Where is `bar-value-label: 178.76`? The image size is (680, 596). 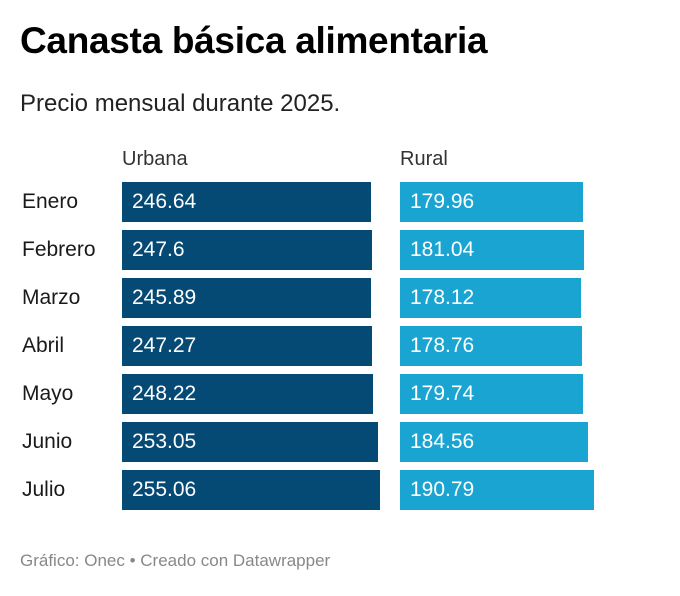
bar-value-label: 178.76 is located at coordinates (442, 345).